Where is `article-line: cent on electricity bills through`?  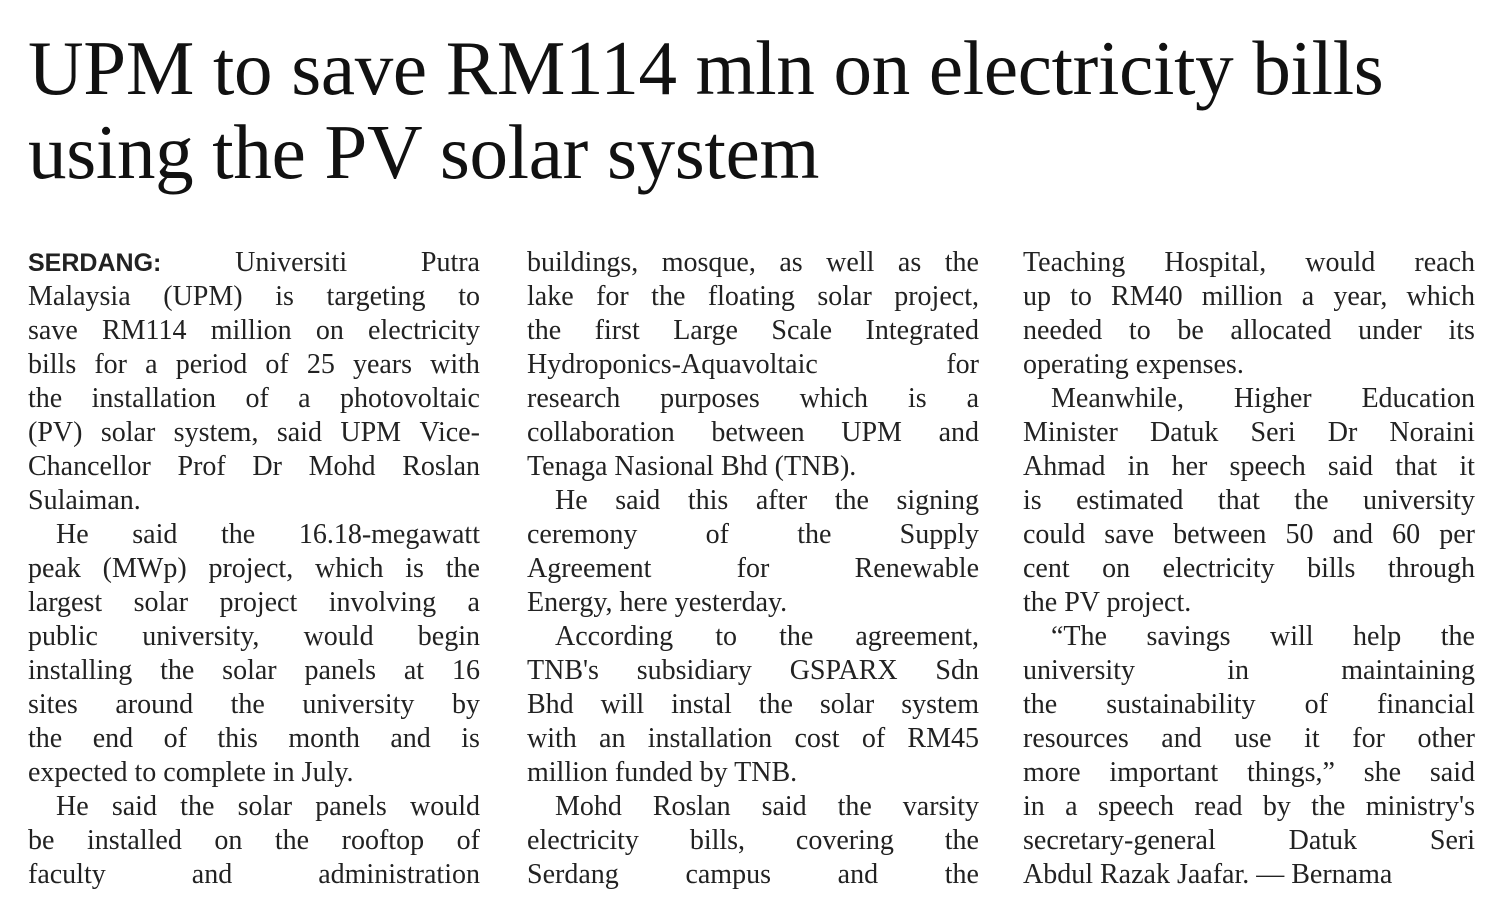 article-line: cent on electricity bills through is located at coordinates (1249, 568).